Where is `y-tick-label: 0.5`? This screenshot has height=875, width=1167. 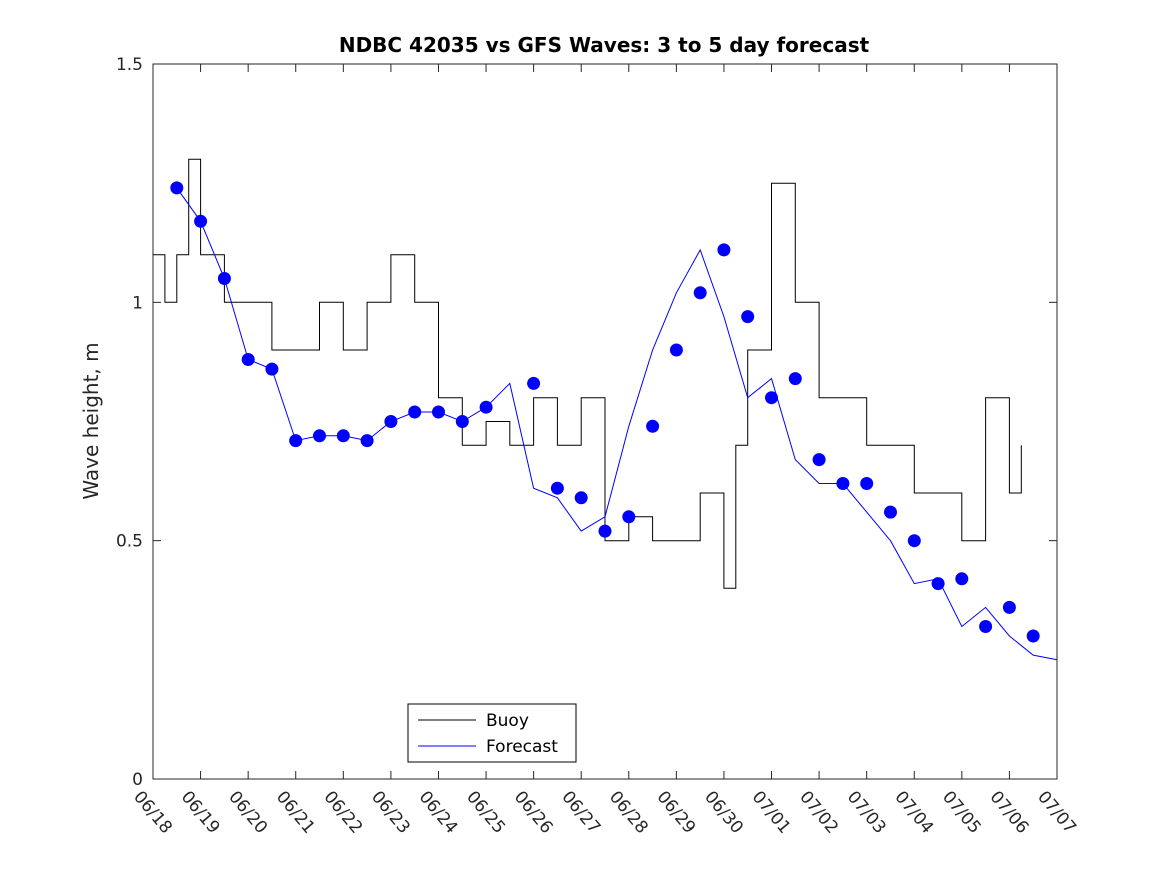
y-tick-label: 0.5 is located at coordinates (129, 542).